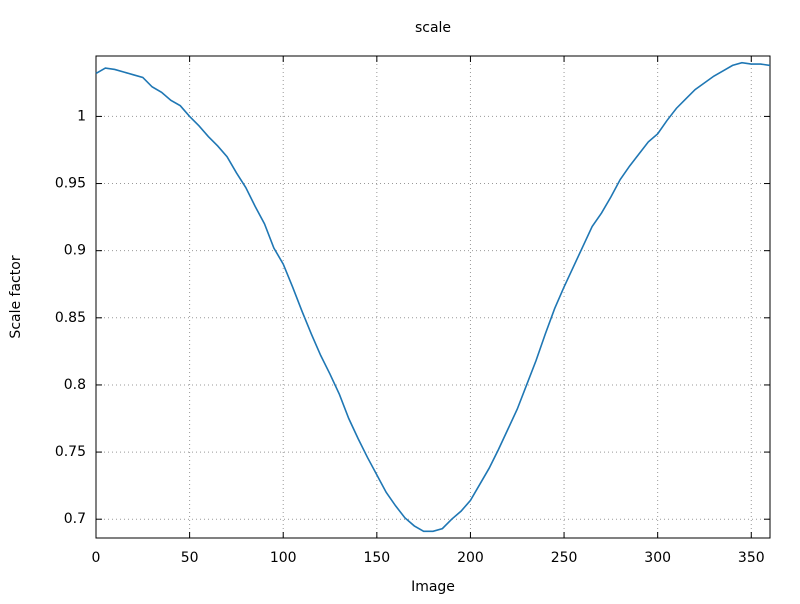  Describe the element at coordinates (70, 452) in the screenshot. I see `y-tick-label: 0.75` at that location.